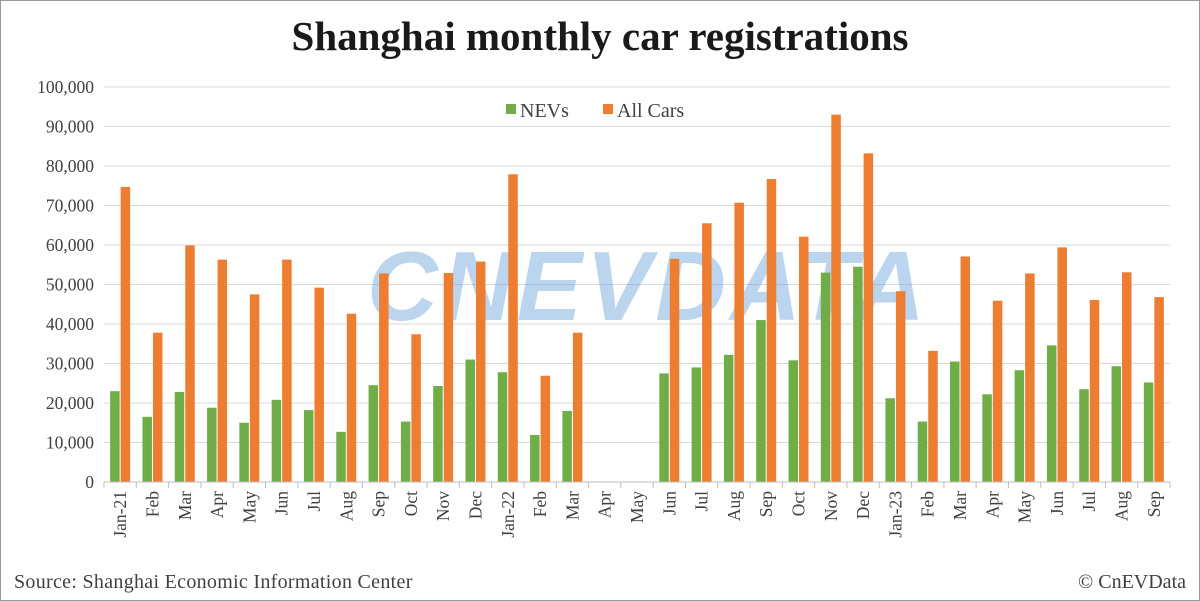  What do you see at coordinates (595, 111) in the screenshot?
I see `legend: NEVs All Cars` at bounding box center [595, 111].